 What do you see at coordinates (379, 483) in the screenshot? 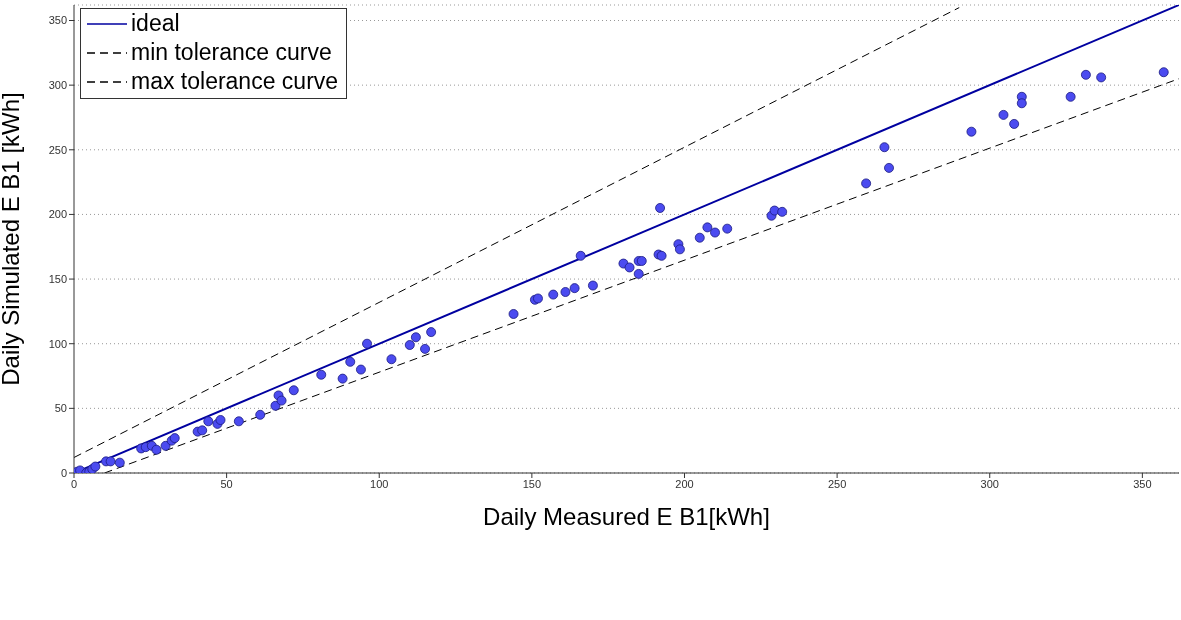
I see `x-tick-label: 100` at bounding box center [379, 483].